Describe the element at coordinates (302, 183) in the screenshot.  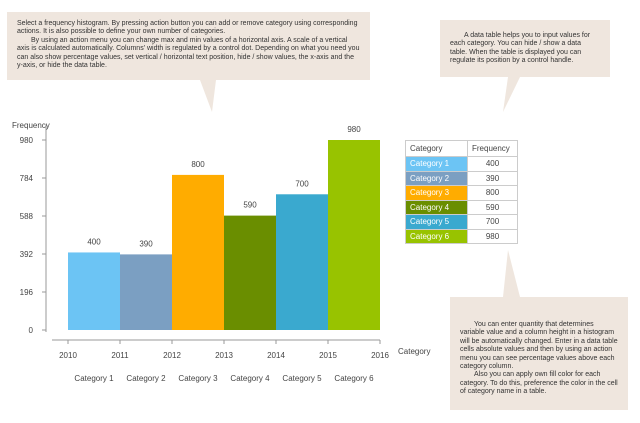
I see `data-label: 700` at that location.